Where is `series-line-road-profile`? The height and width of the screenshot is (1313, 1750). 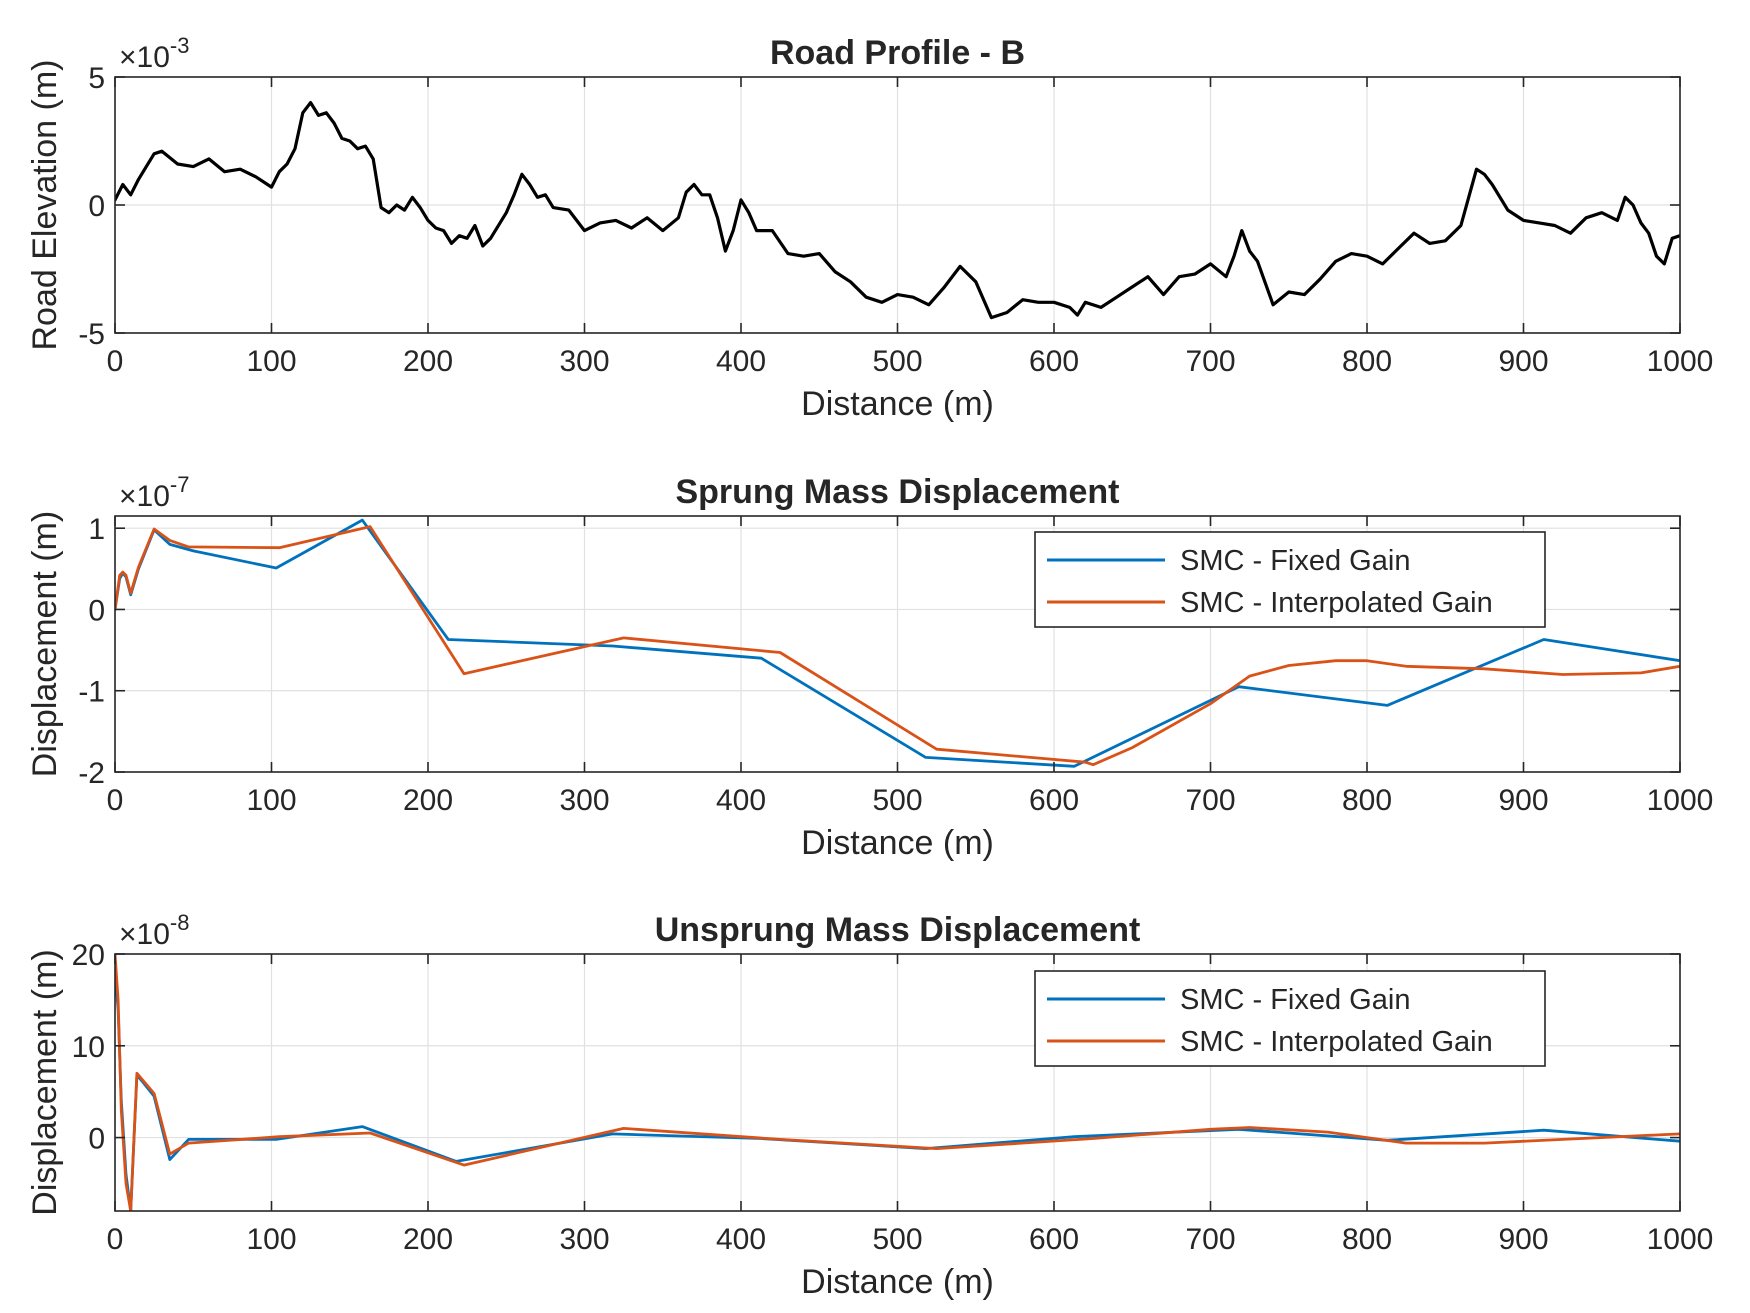
series-line-road-profile is located at coordinates (897, 210).